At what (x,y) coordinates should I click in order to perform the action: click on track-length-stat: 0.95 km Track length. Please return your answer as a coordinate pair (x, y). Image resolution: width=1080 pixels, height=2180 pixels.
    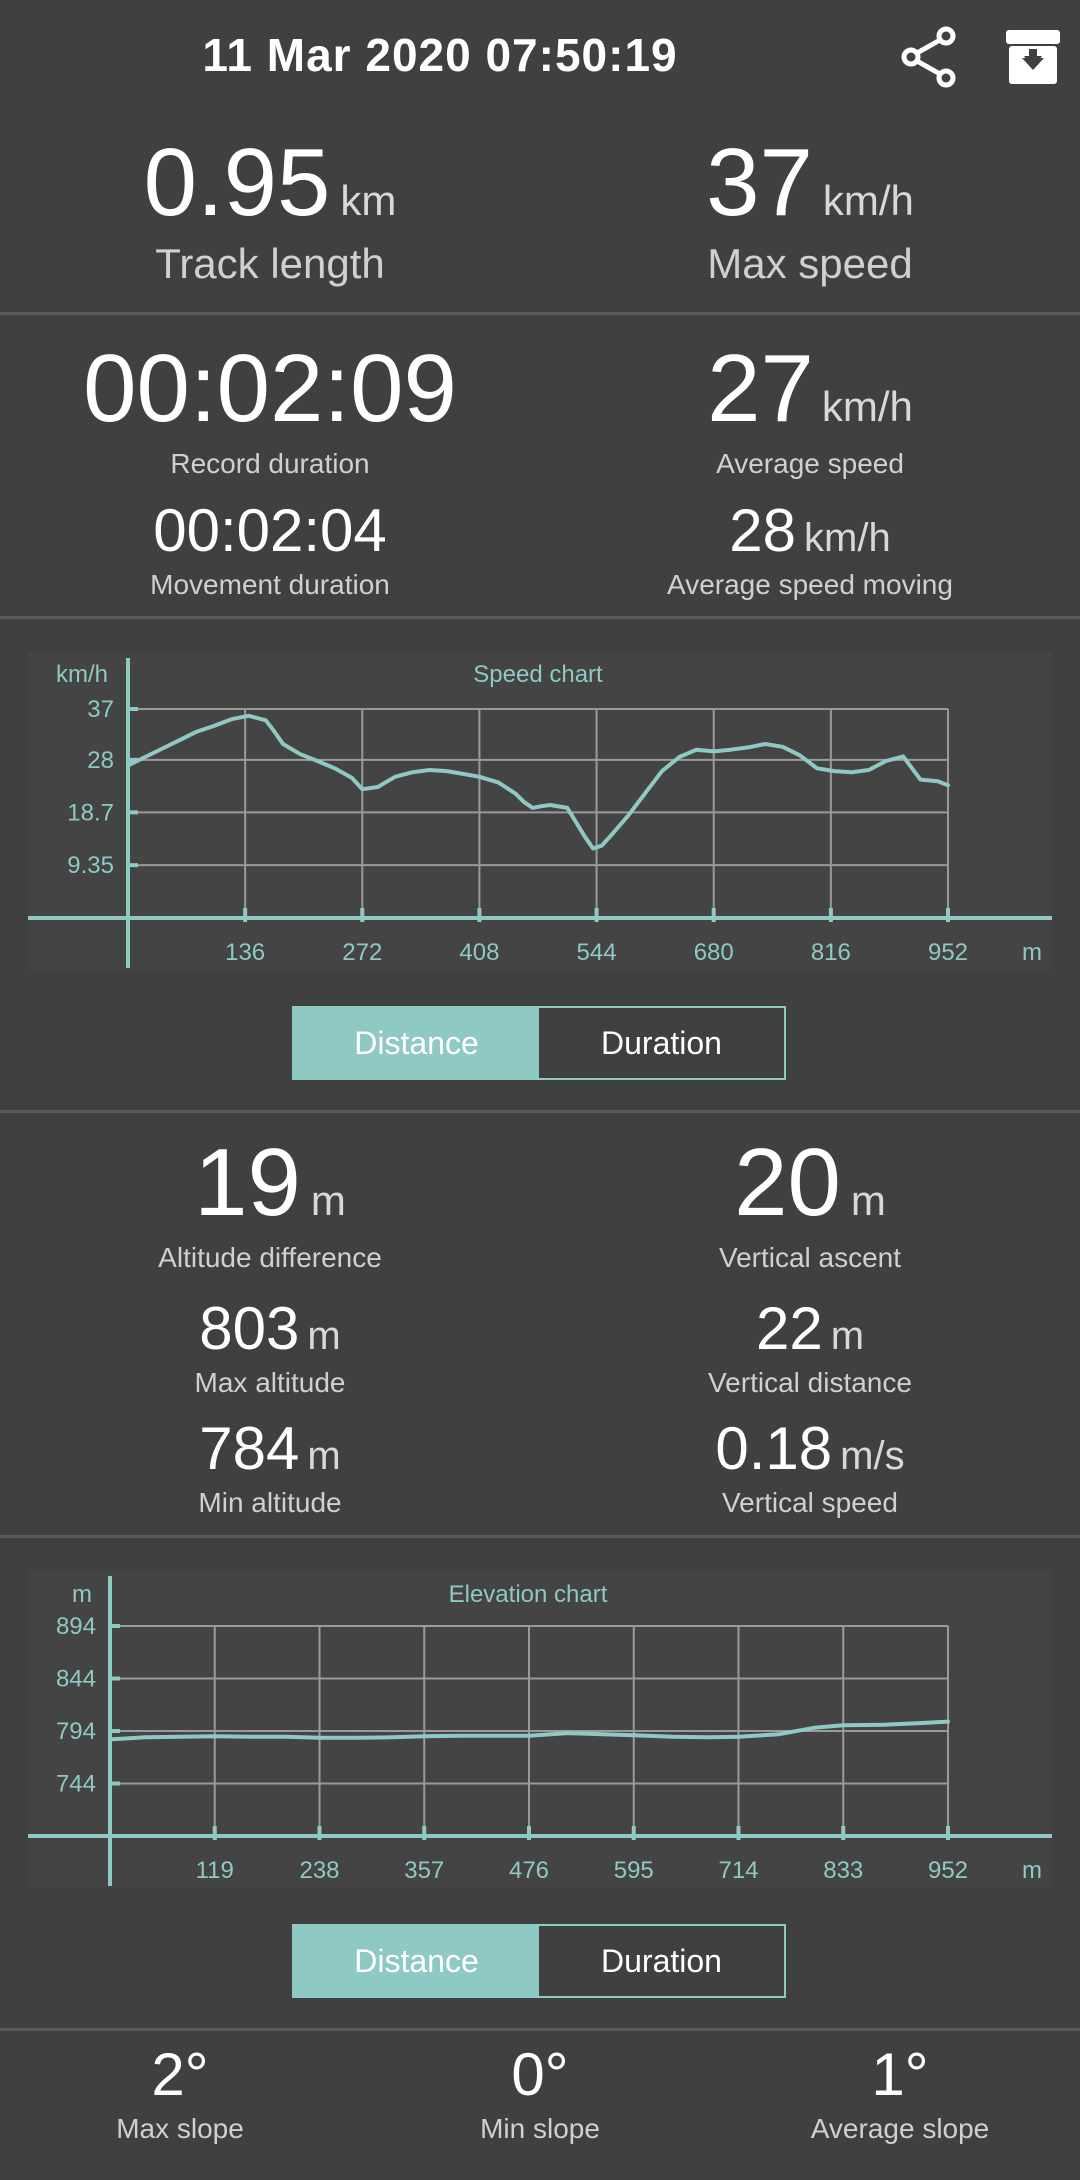
    Looking at the image, I should click on (270, 208).